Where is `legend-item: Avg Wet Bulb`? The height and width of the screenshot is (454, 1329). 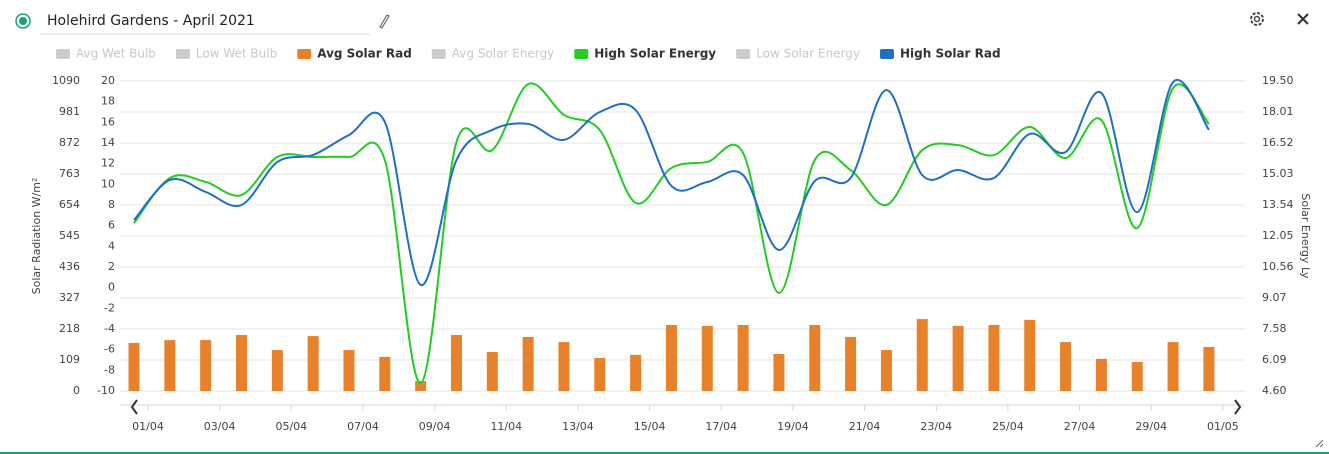
legend-item: Avg Wet Bulb is located at coordinates (106, 54).